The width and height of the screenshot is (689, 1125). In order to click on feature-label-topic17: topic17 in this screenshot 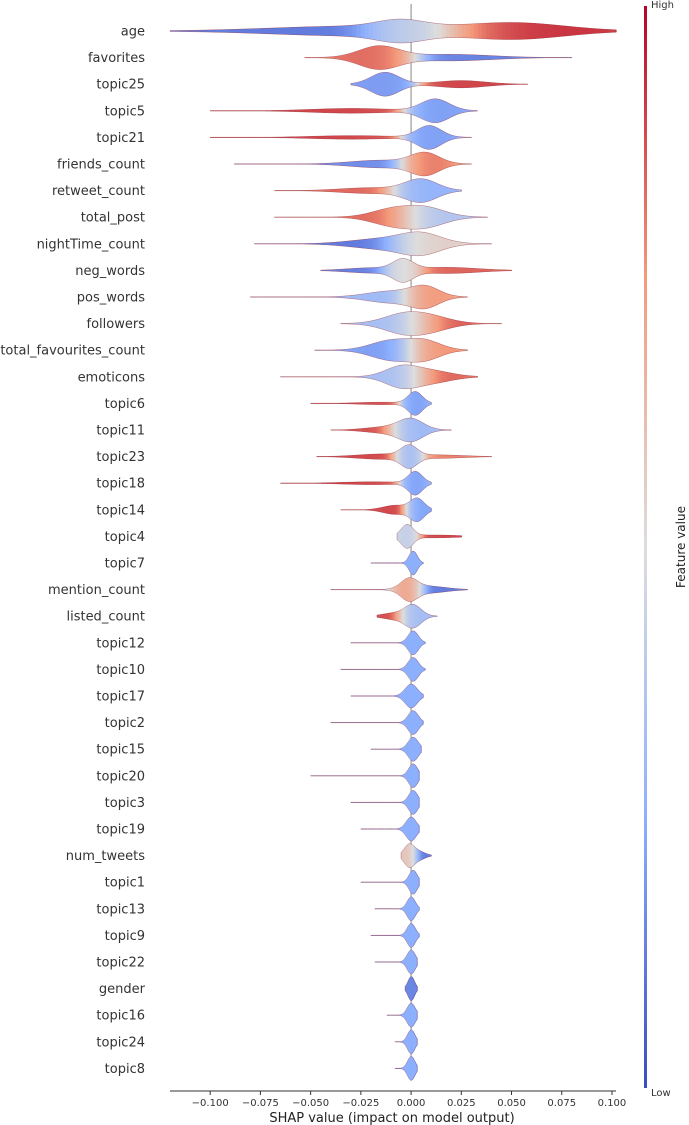, I will do `click(120, 697)`.